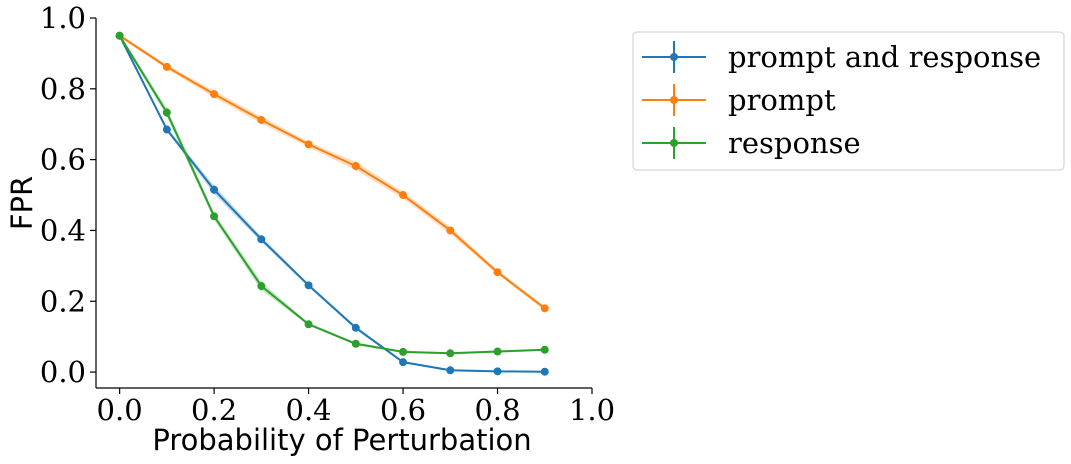  Describe the element at coordinates (22, 203) in the screenshot. I see `y-axis-label: FPR` at that location.